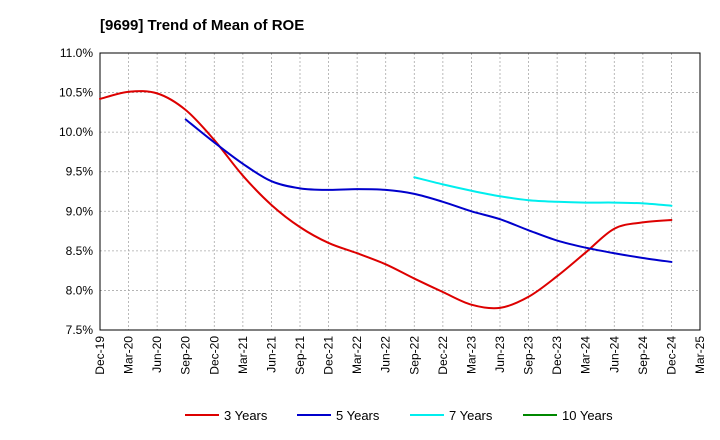  Describe the element at coordinates (100, 355) in the screenshot. I see `x-tick-label: Dec-19` at that location.